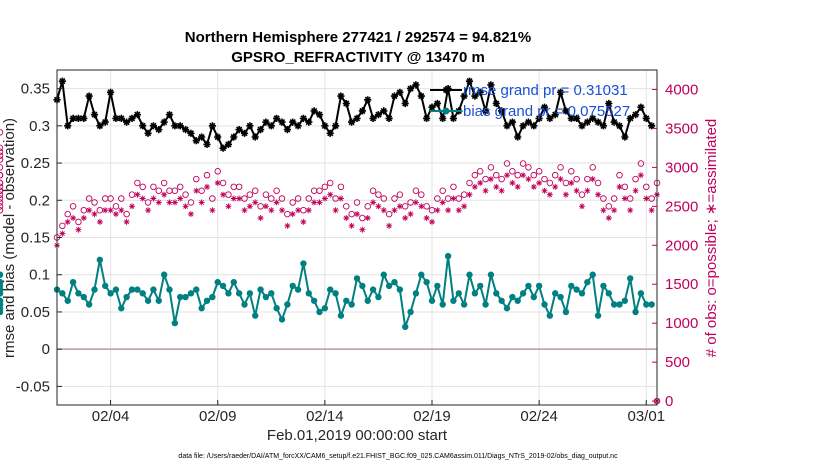 Image resolution: width=830 pixels, height=470 pixels. I want to click on y-tick-label-left: 0.35, so click(35, 89).